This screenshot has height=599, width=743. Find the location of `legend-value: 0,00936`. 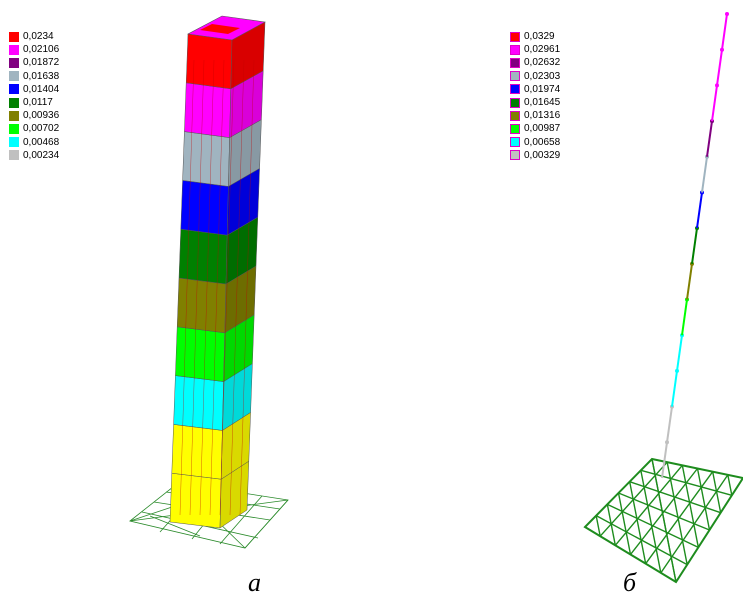

legend-value: 0,00936 is located at coordinates (41, 116).